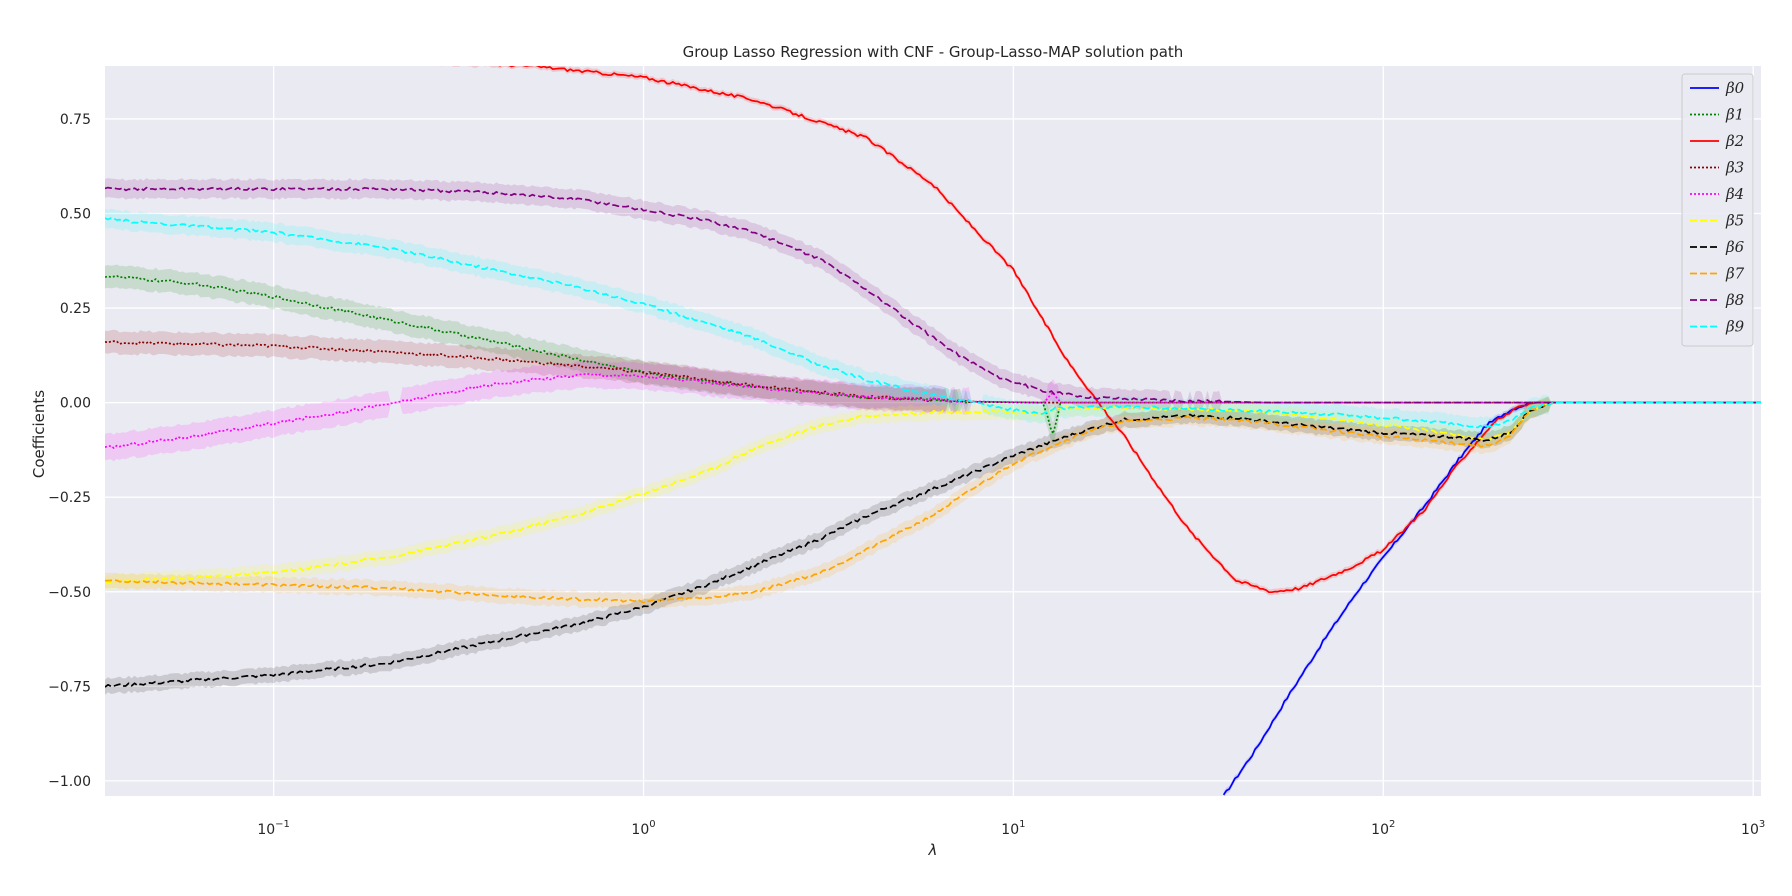 This screenshot has height=896, width=1792. What do you see at coordinates (1734, 115) in the screenshot?
I see `legend-label: β1` at bounding box center [1734, 115].